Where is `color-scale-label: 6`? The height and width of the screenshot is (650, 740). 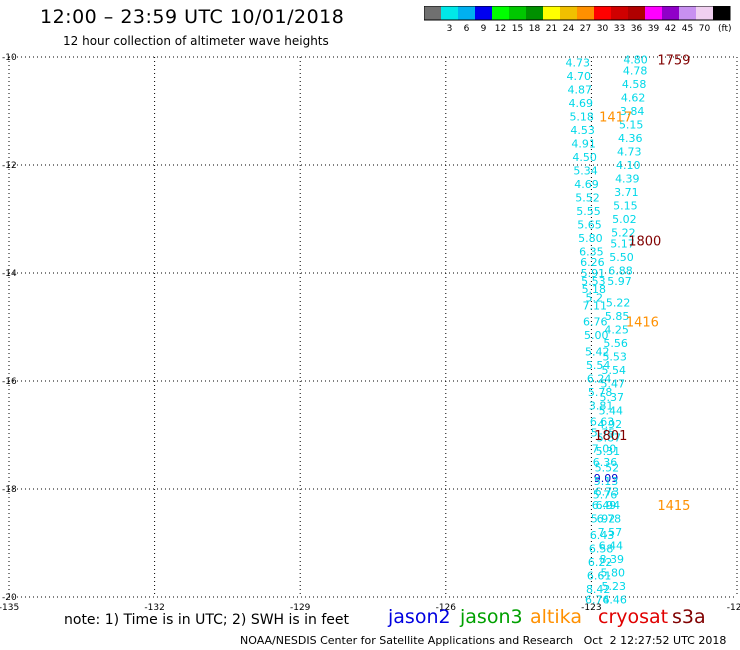
color-scale-label: 6 is located at coordinates (467, 29).